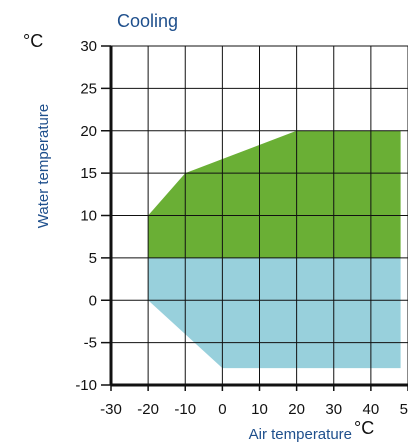  What do you see at coordinates (90, 343) in the screenshot?
I see `y-tick-label: -5` at bounding box center [90, 343].